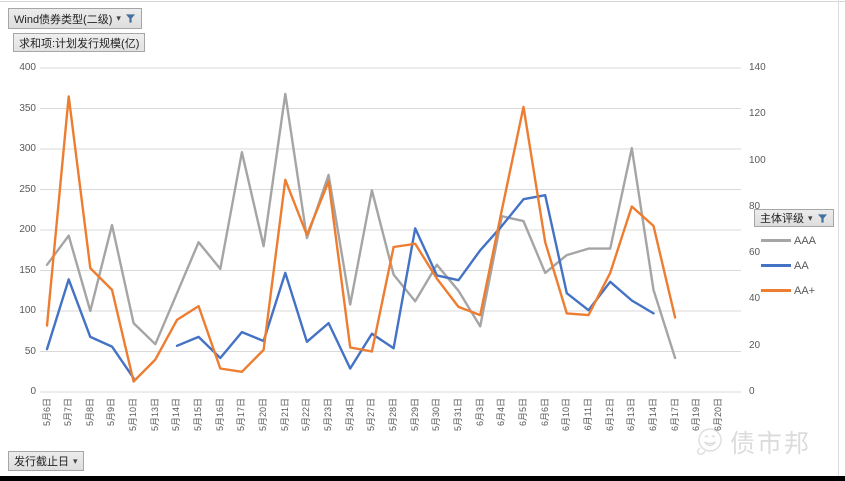 The height and width of the screenshot is (481, 845). Describe the element at coordinates (674, 415) in the screenshot. I see `x-axis-tick-label: 6月17日` at that location.